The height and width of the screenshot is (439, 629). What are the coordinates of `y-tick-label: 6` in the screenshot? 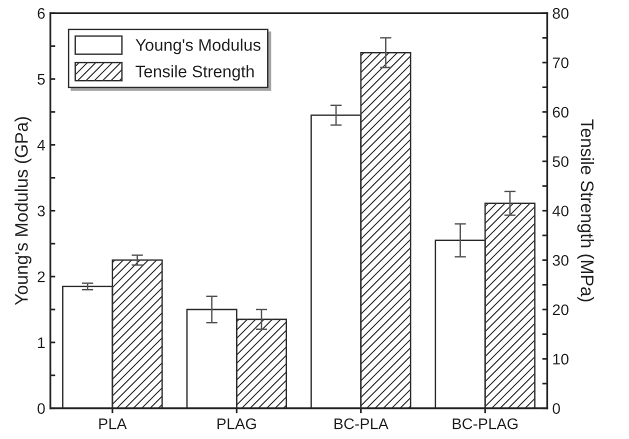 It's located at (41, 13).